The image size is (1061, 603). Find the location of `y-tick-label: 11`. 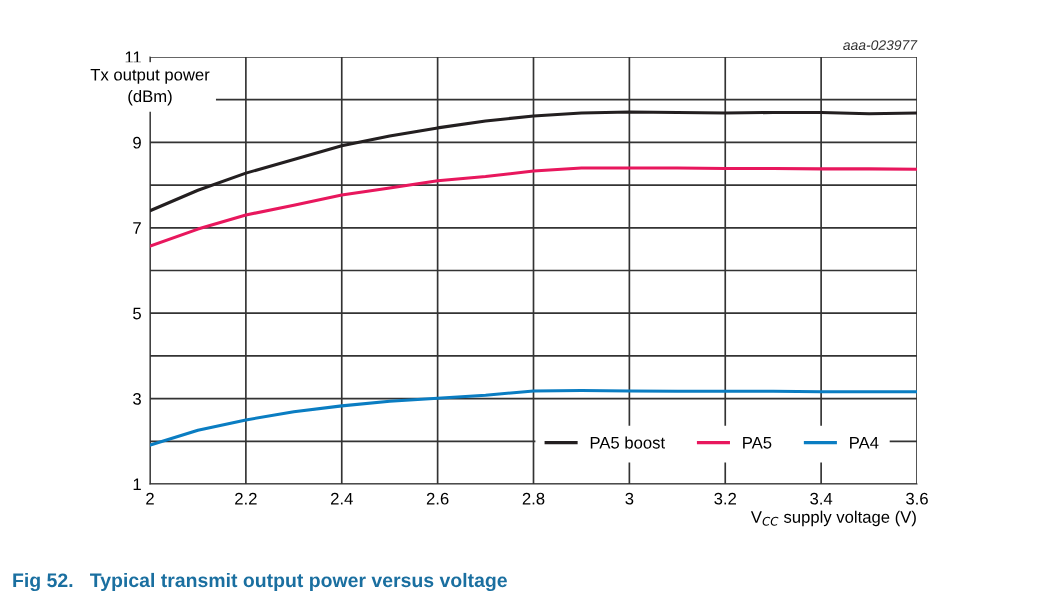

y-tick-label: 11 is located at coordinates (133, 57).